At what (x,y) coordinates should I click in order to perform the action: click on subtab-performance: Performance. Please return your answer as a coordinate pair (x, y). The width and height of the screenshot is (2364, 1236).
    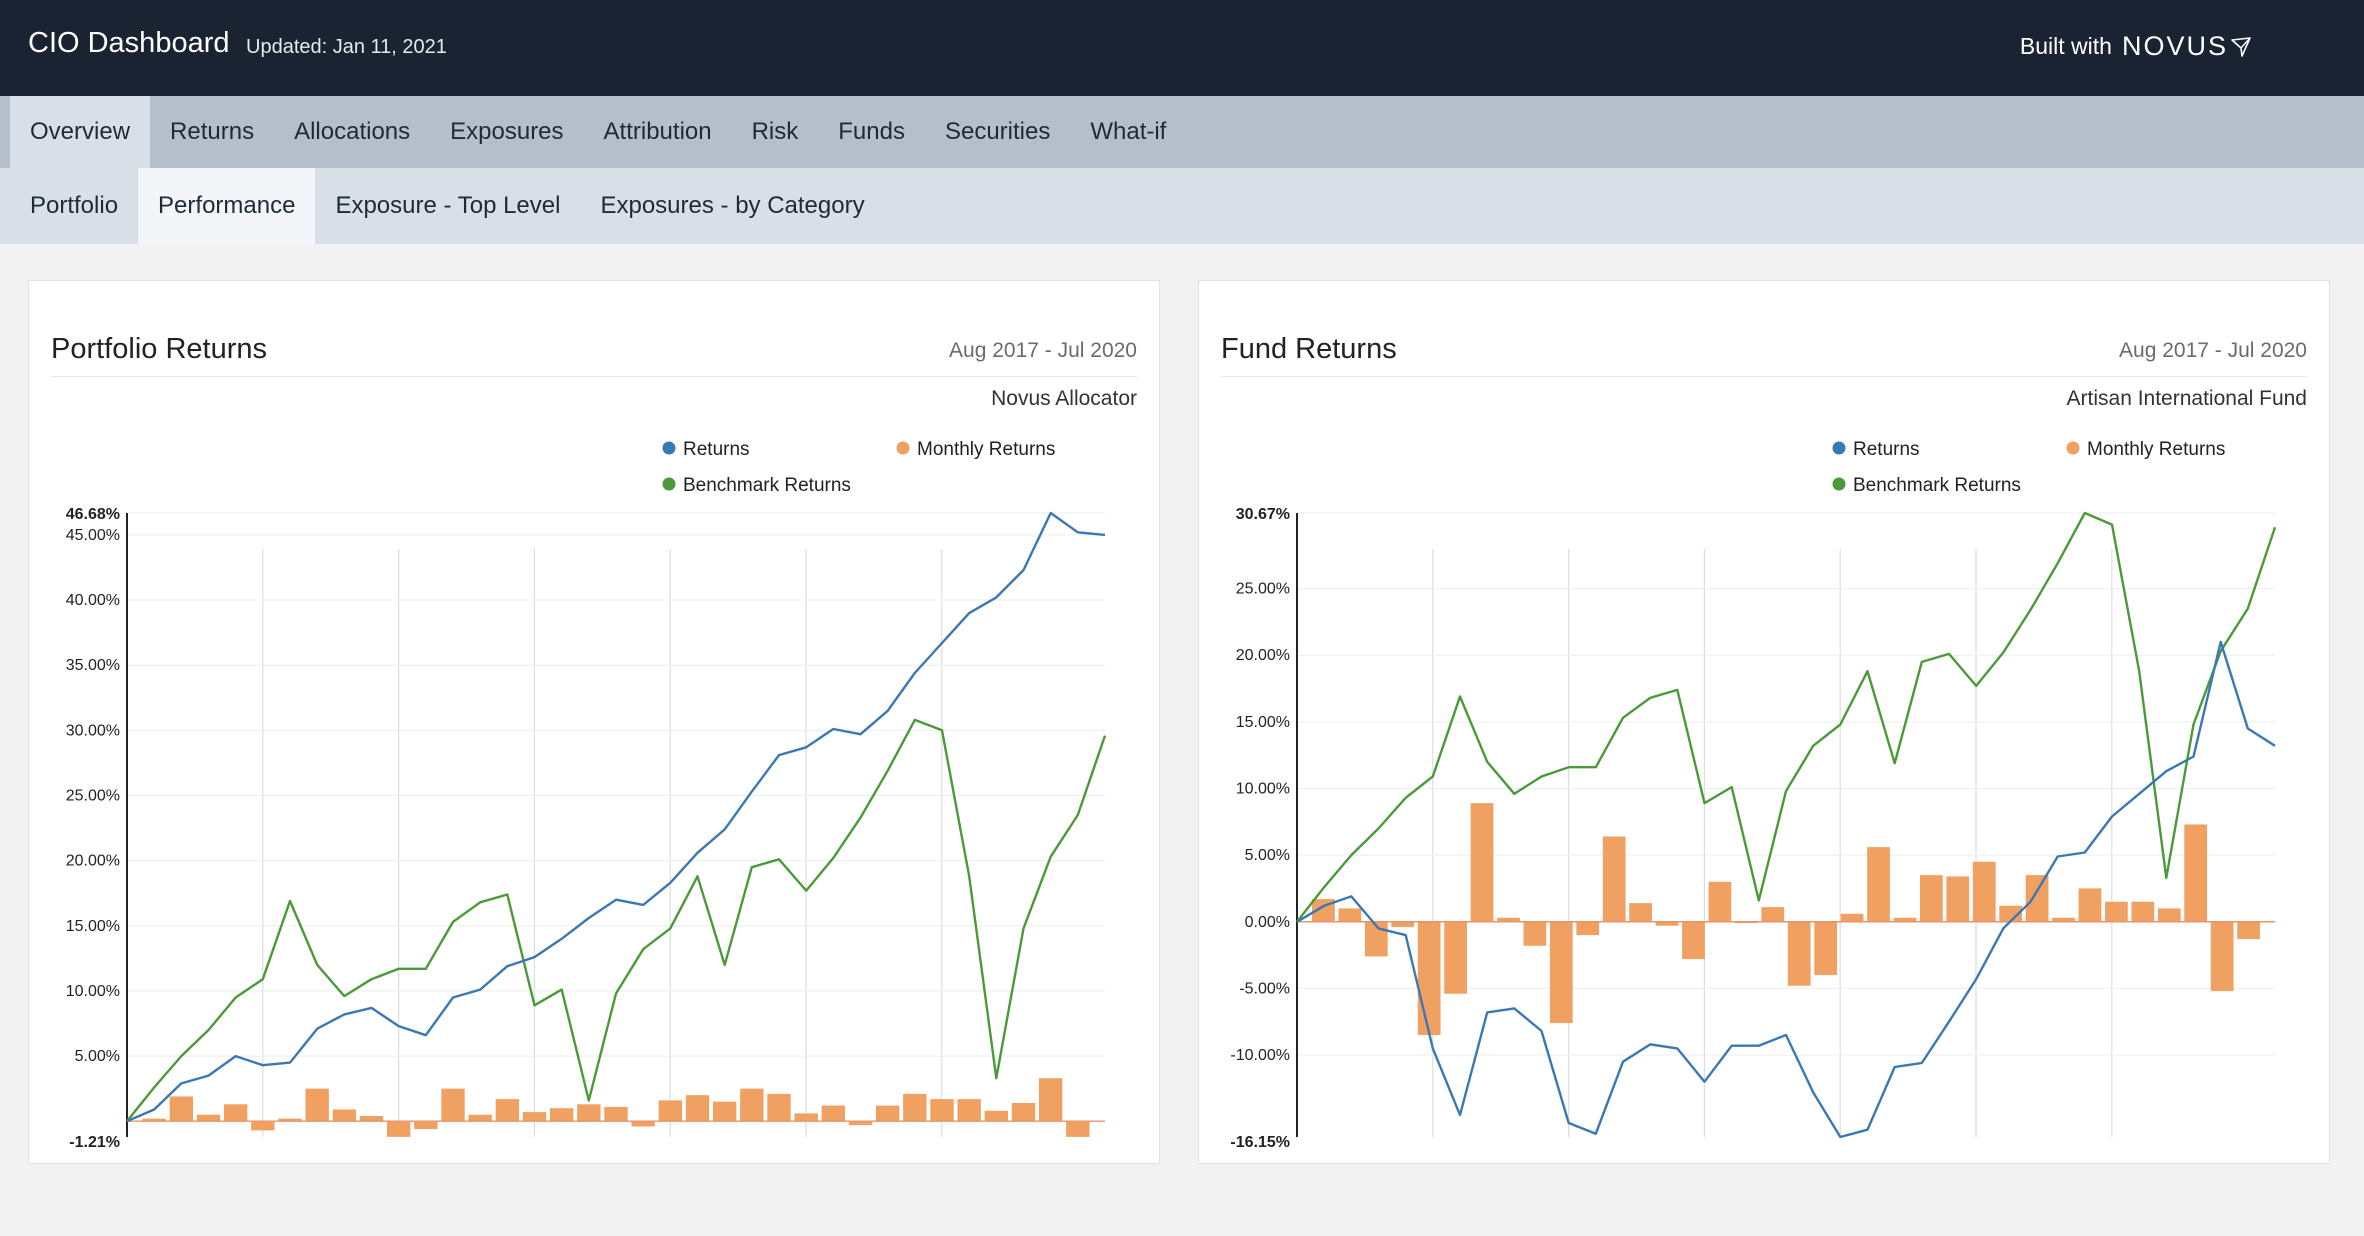
    Looking at the image, I should click on (227, 206).